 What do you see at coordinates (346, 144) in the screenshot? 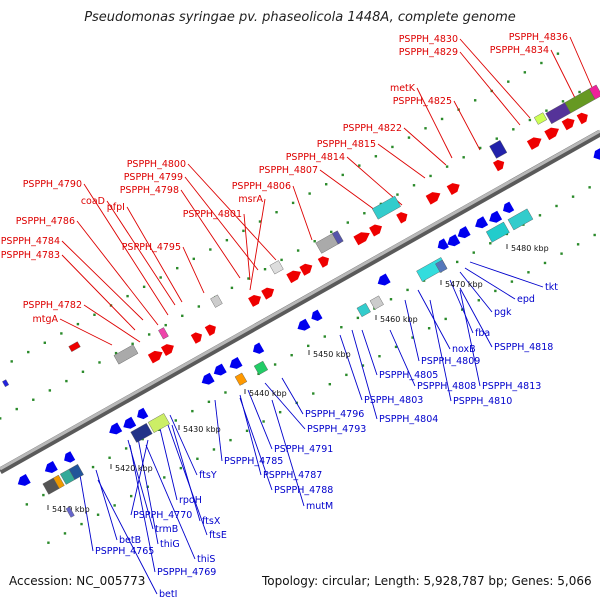
I see `gene-label: PSPPH_4815` at bounding box center [346, 144].